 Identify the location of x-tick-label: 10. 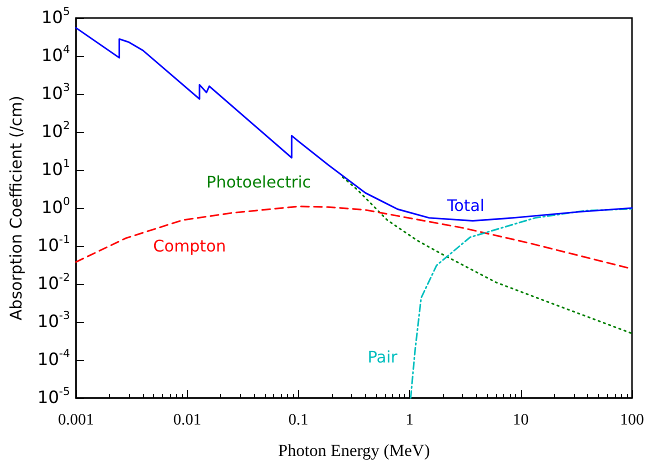
(520, 420).